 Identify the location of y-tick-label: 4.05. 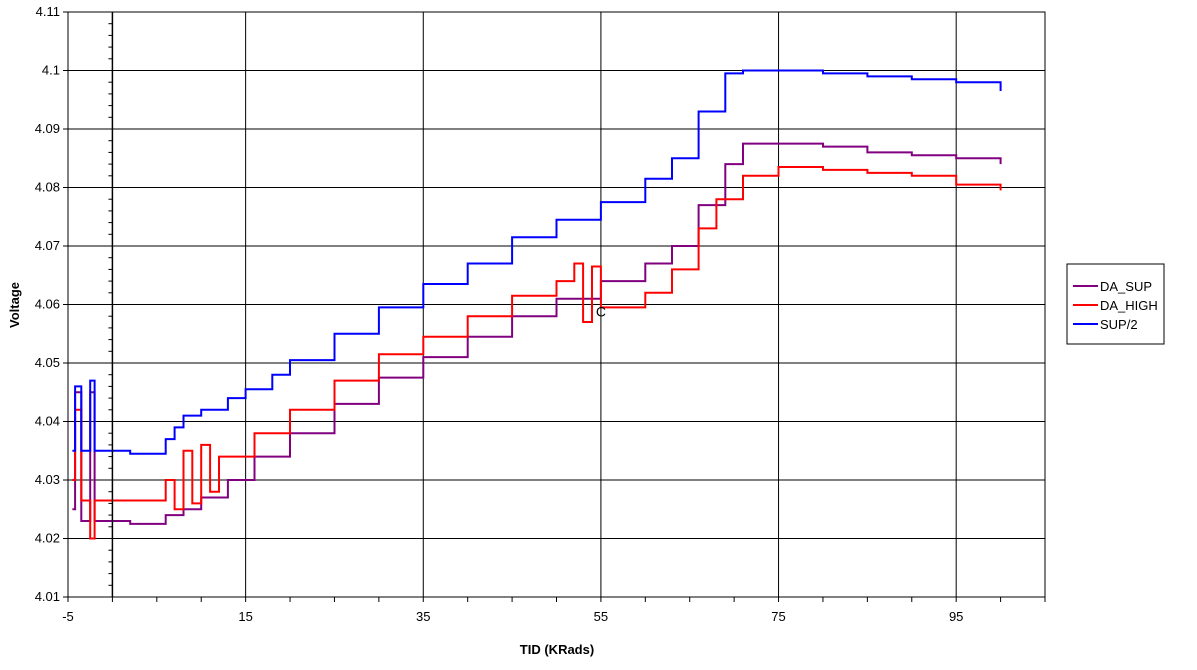
(47, 362).